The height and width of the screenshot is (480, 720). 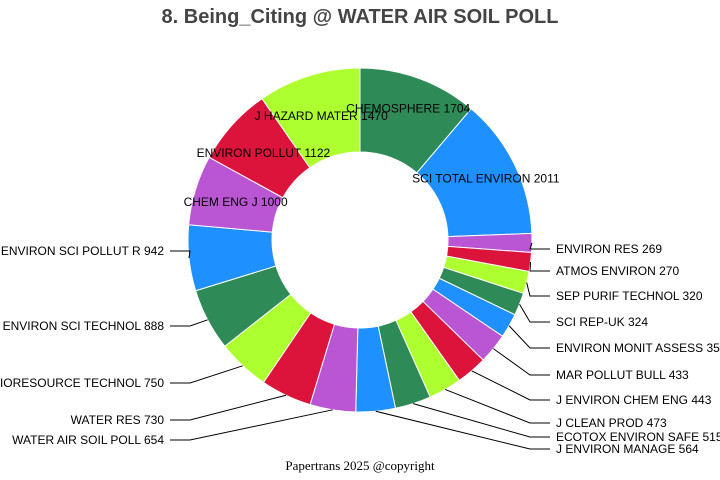 I want to click on chart-title: 8. Being_Citing @ WATER AIR SOIL POLL, so click(x=360, y=17).